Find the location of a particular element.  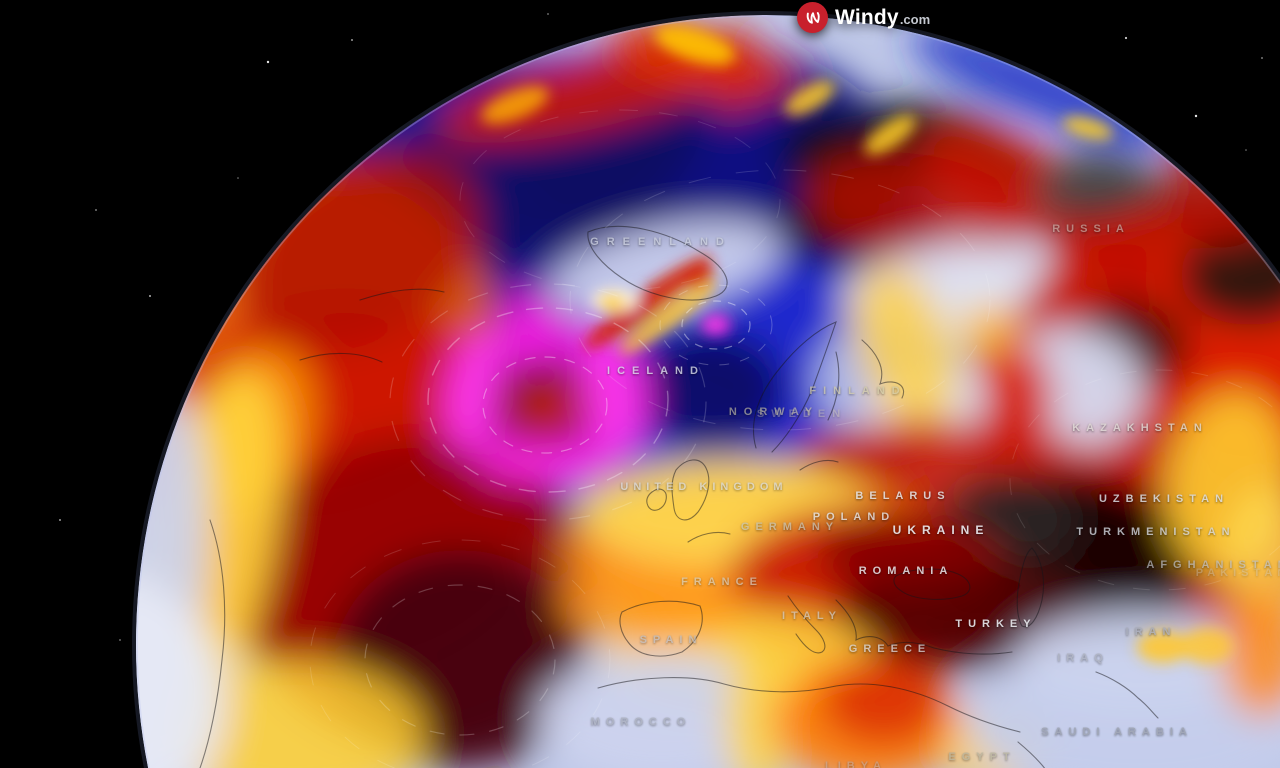

brand-suffix: .com is located at coordinates (915, 19).